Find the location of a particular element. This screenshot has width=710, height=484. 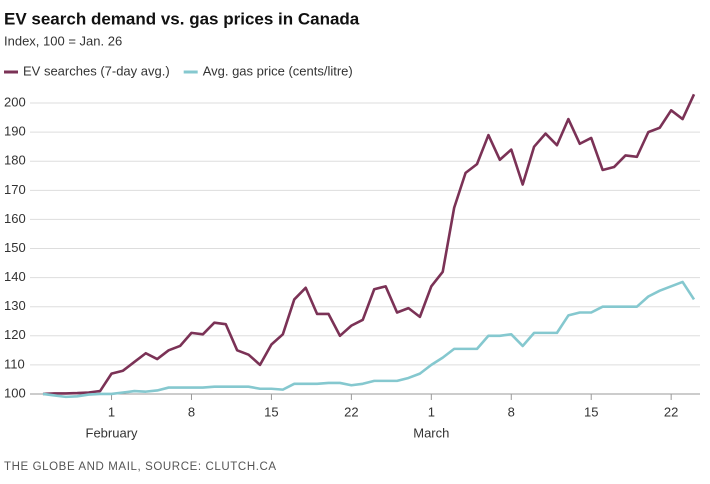

y-tick-label: 180 is located at coordinates (15, 160).